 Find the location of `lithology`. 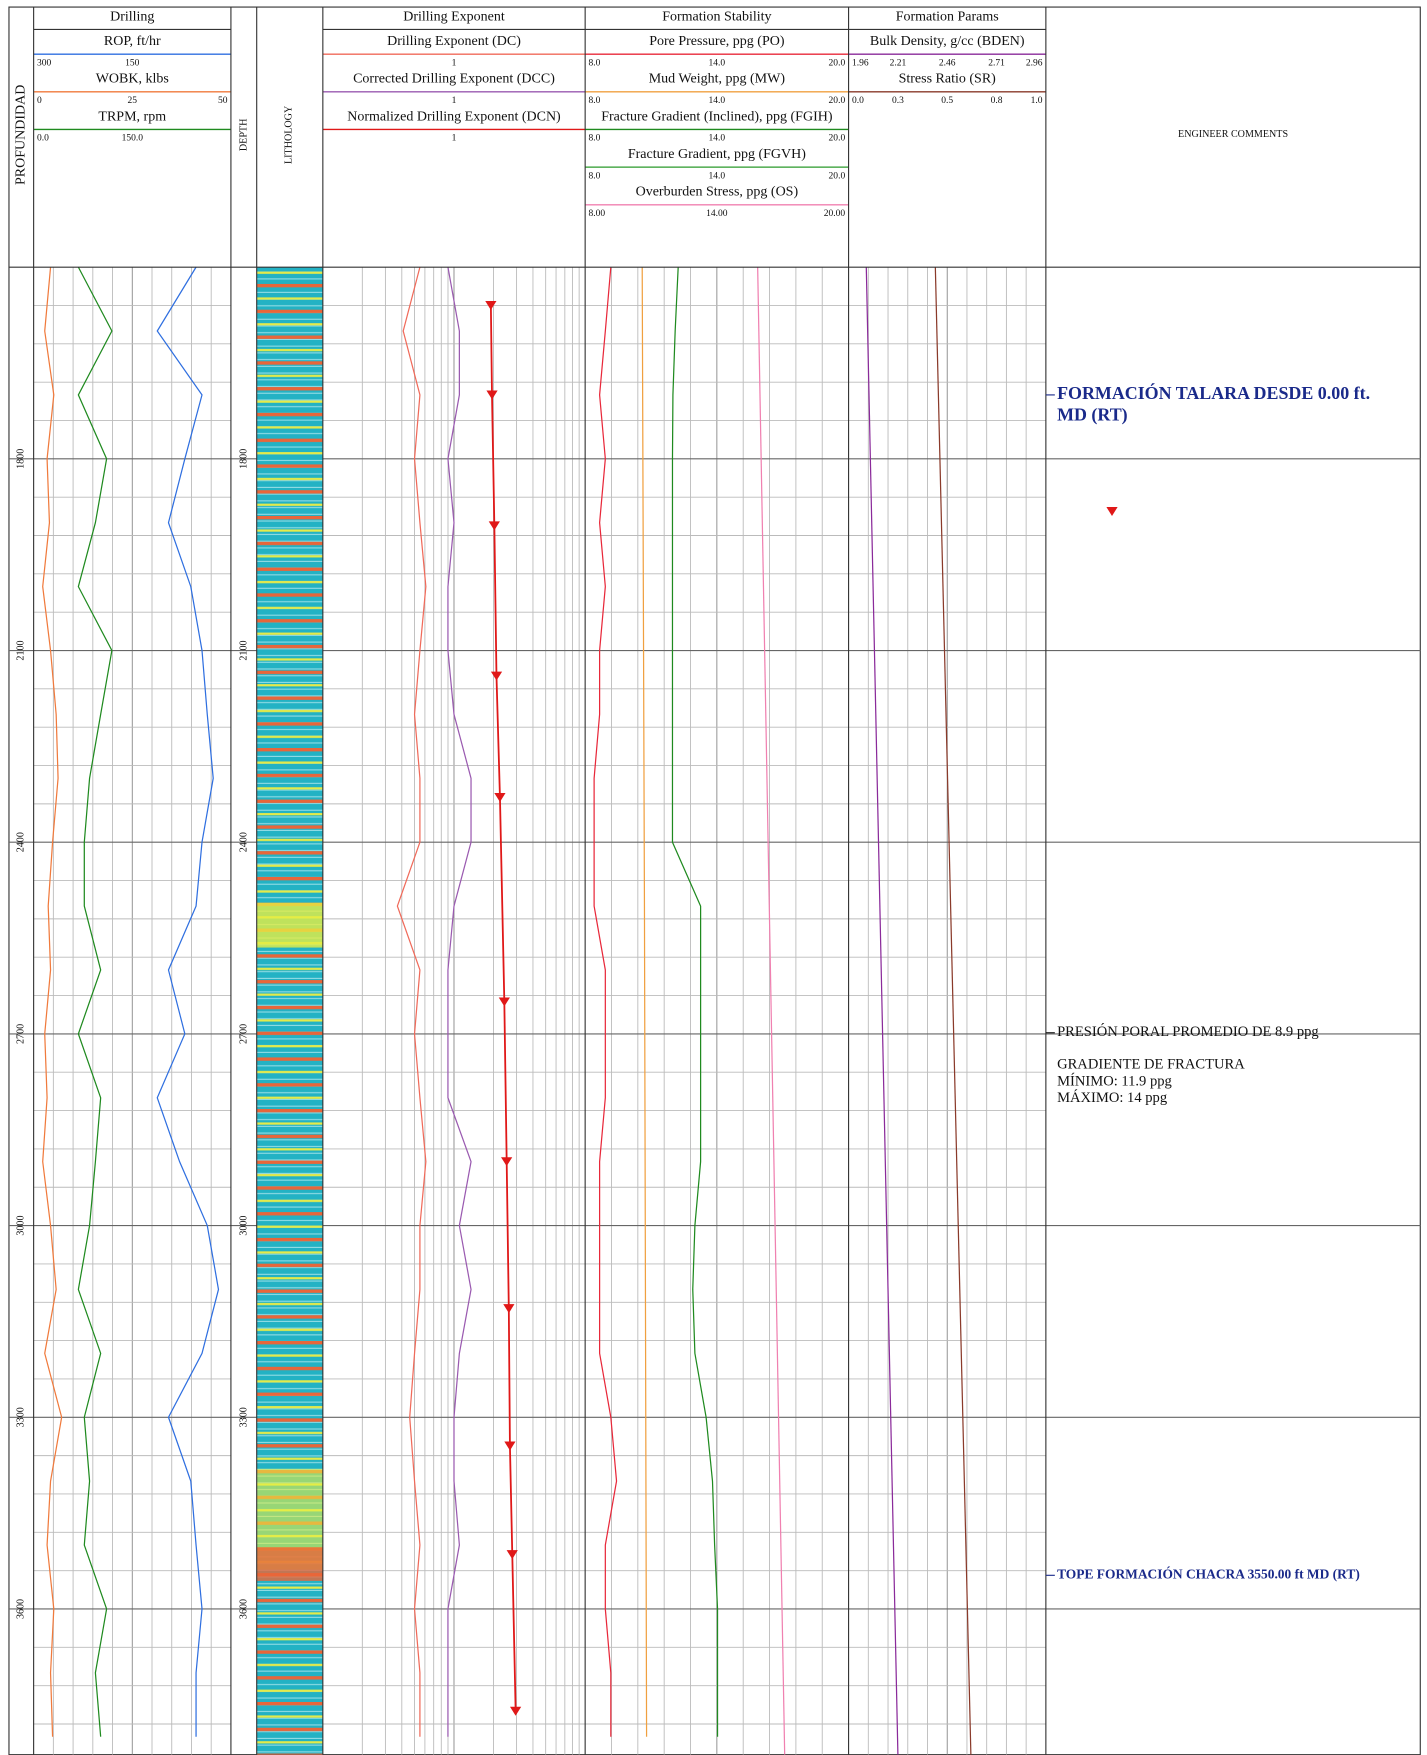

lithology is located at coordinates (289, 1011).